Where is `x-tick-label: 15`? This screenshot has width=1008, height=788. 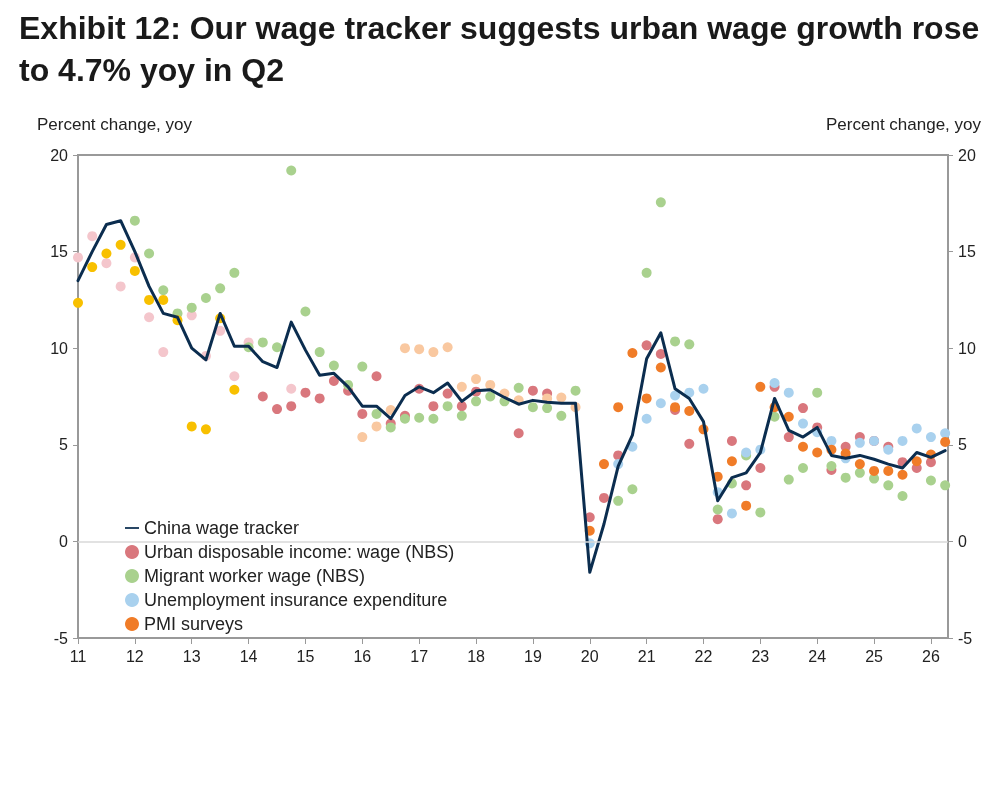
x-tick-label: 15 is located at coordinates (305, 656).